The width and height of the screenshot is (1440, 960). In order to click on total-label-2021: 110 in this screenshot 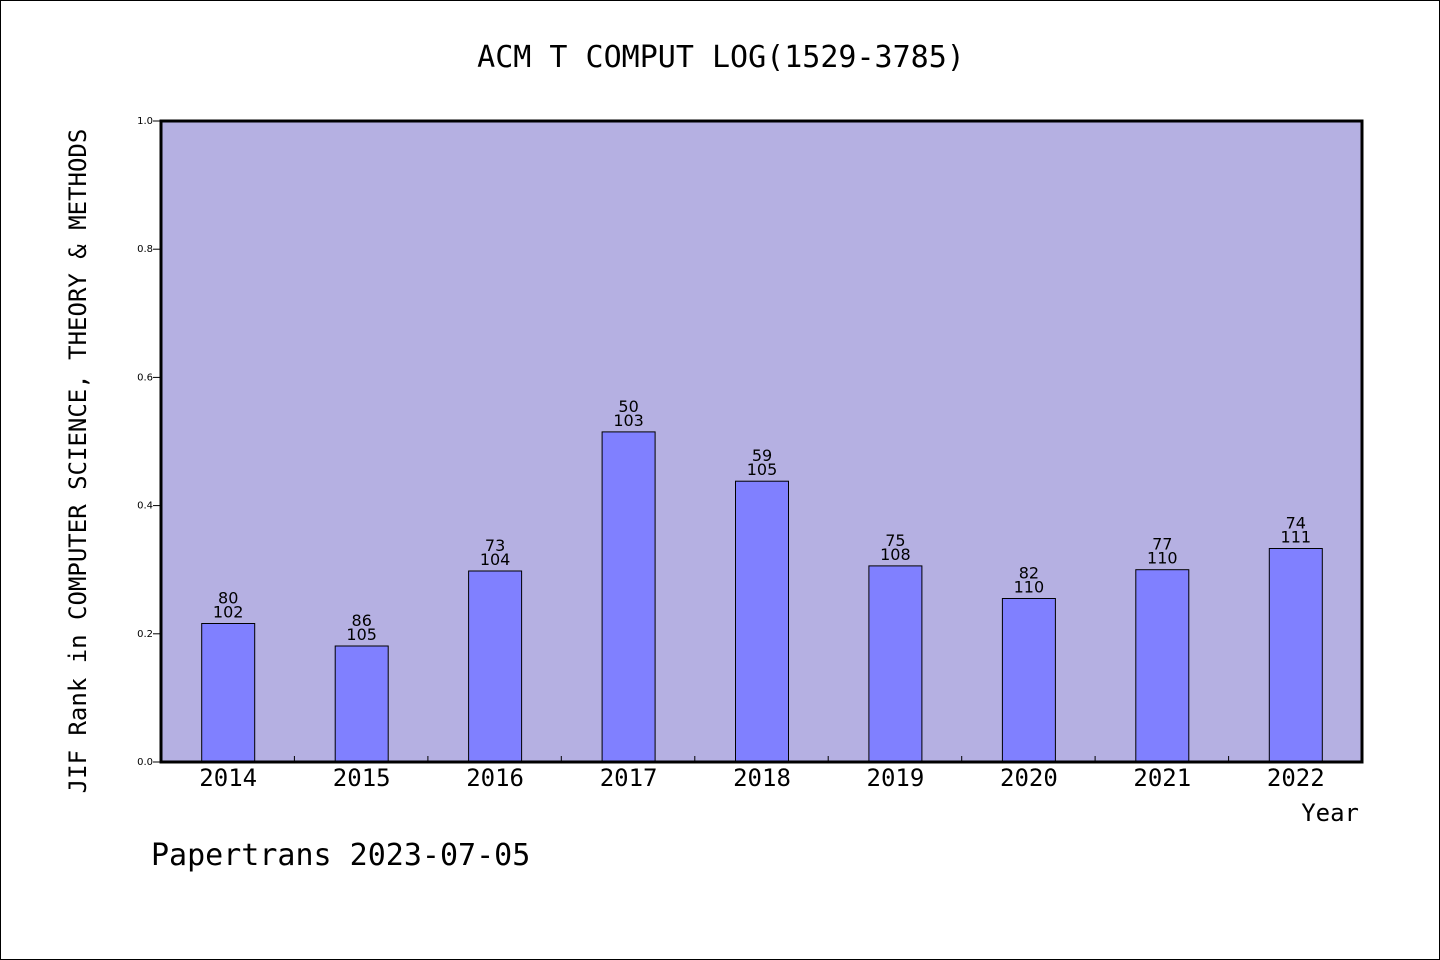, I will do `click(1162, 558)`.